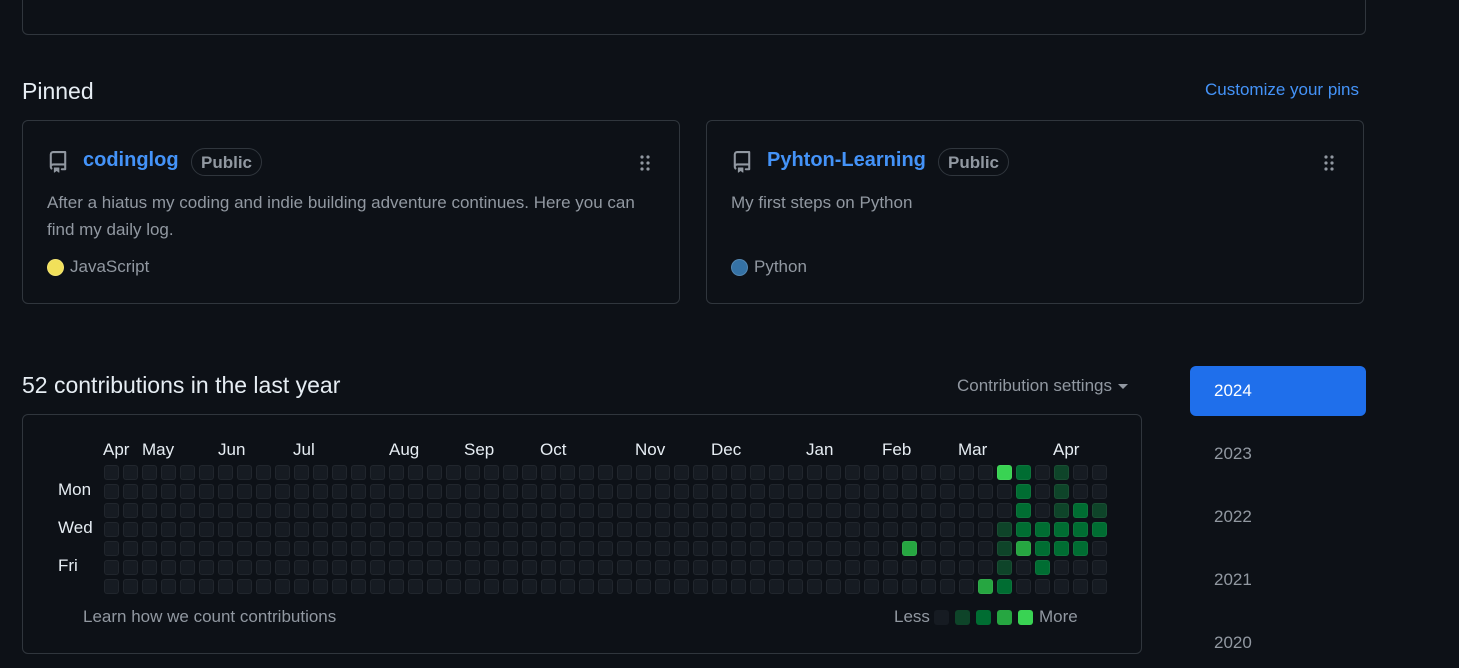 The image size is (1459, 668). I want to click on contribution-settings-dropdown: Contribution settings, so click(1042, 386).